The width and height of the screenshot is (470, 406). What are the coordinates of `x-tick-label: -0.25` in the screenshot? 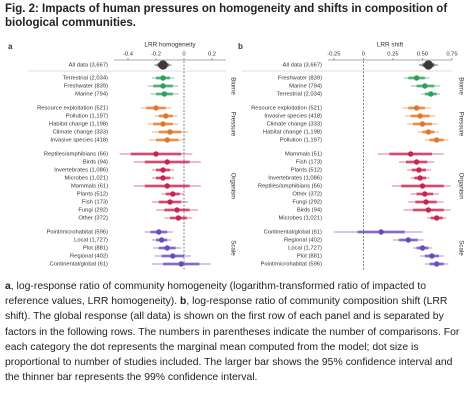 It's located at (333, 55).